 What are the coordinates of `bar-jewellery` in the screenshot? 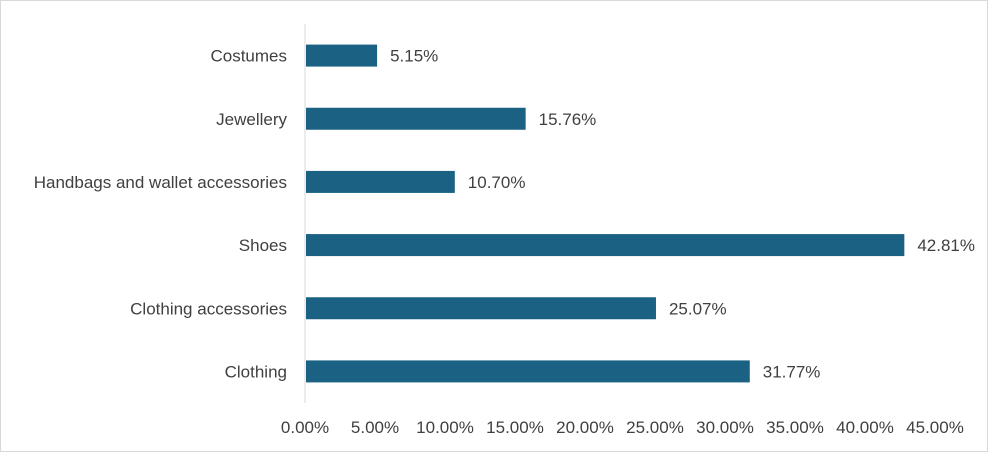 It's located at (416, 118).